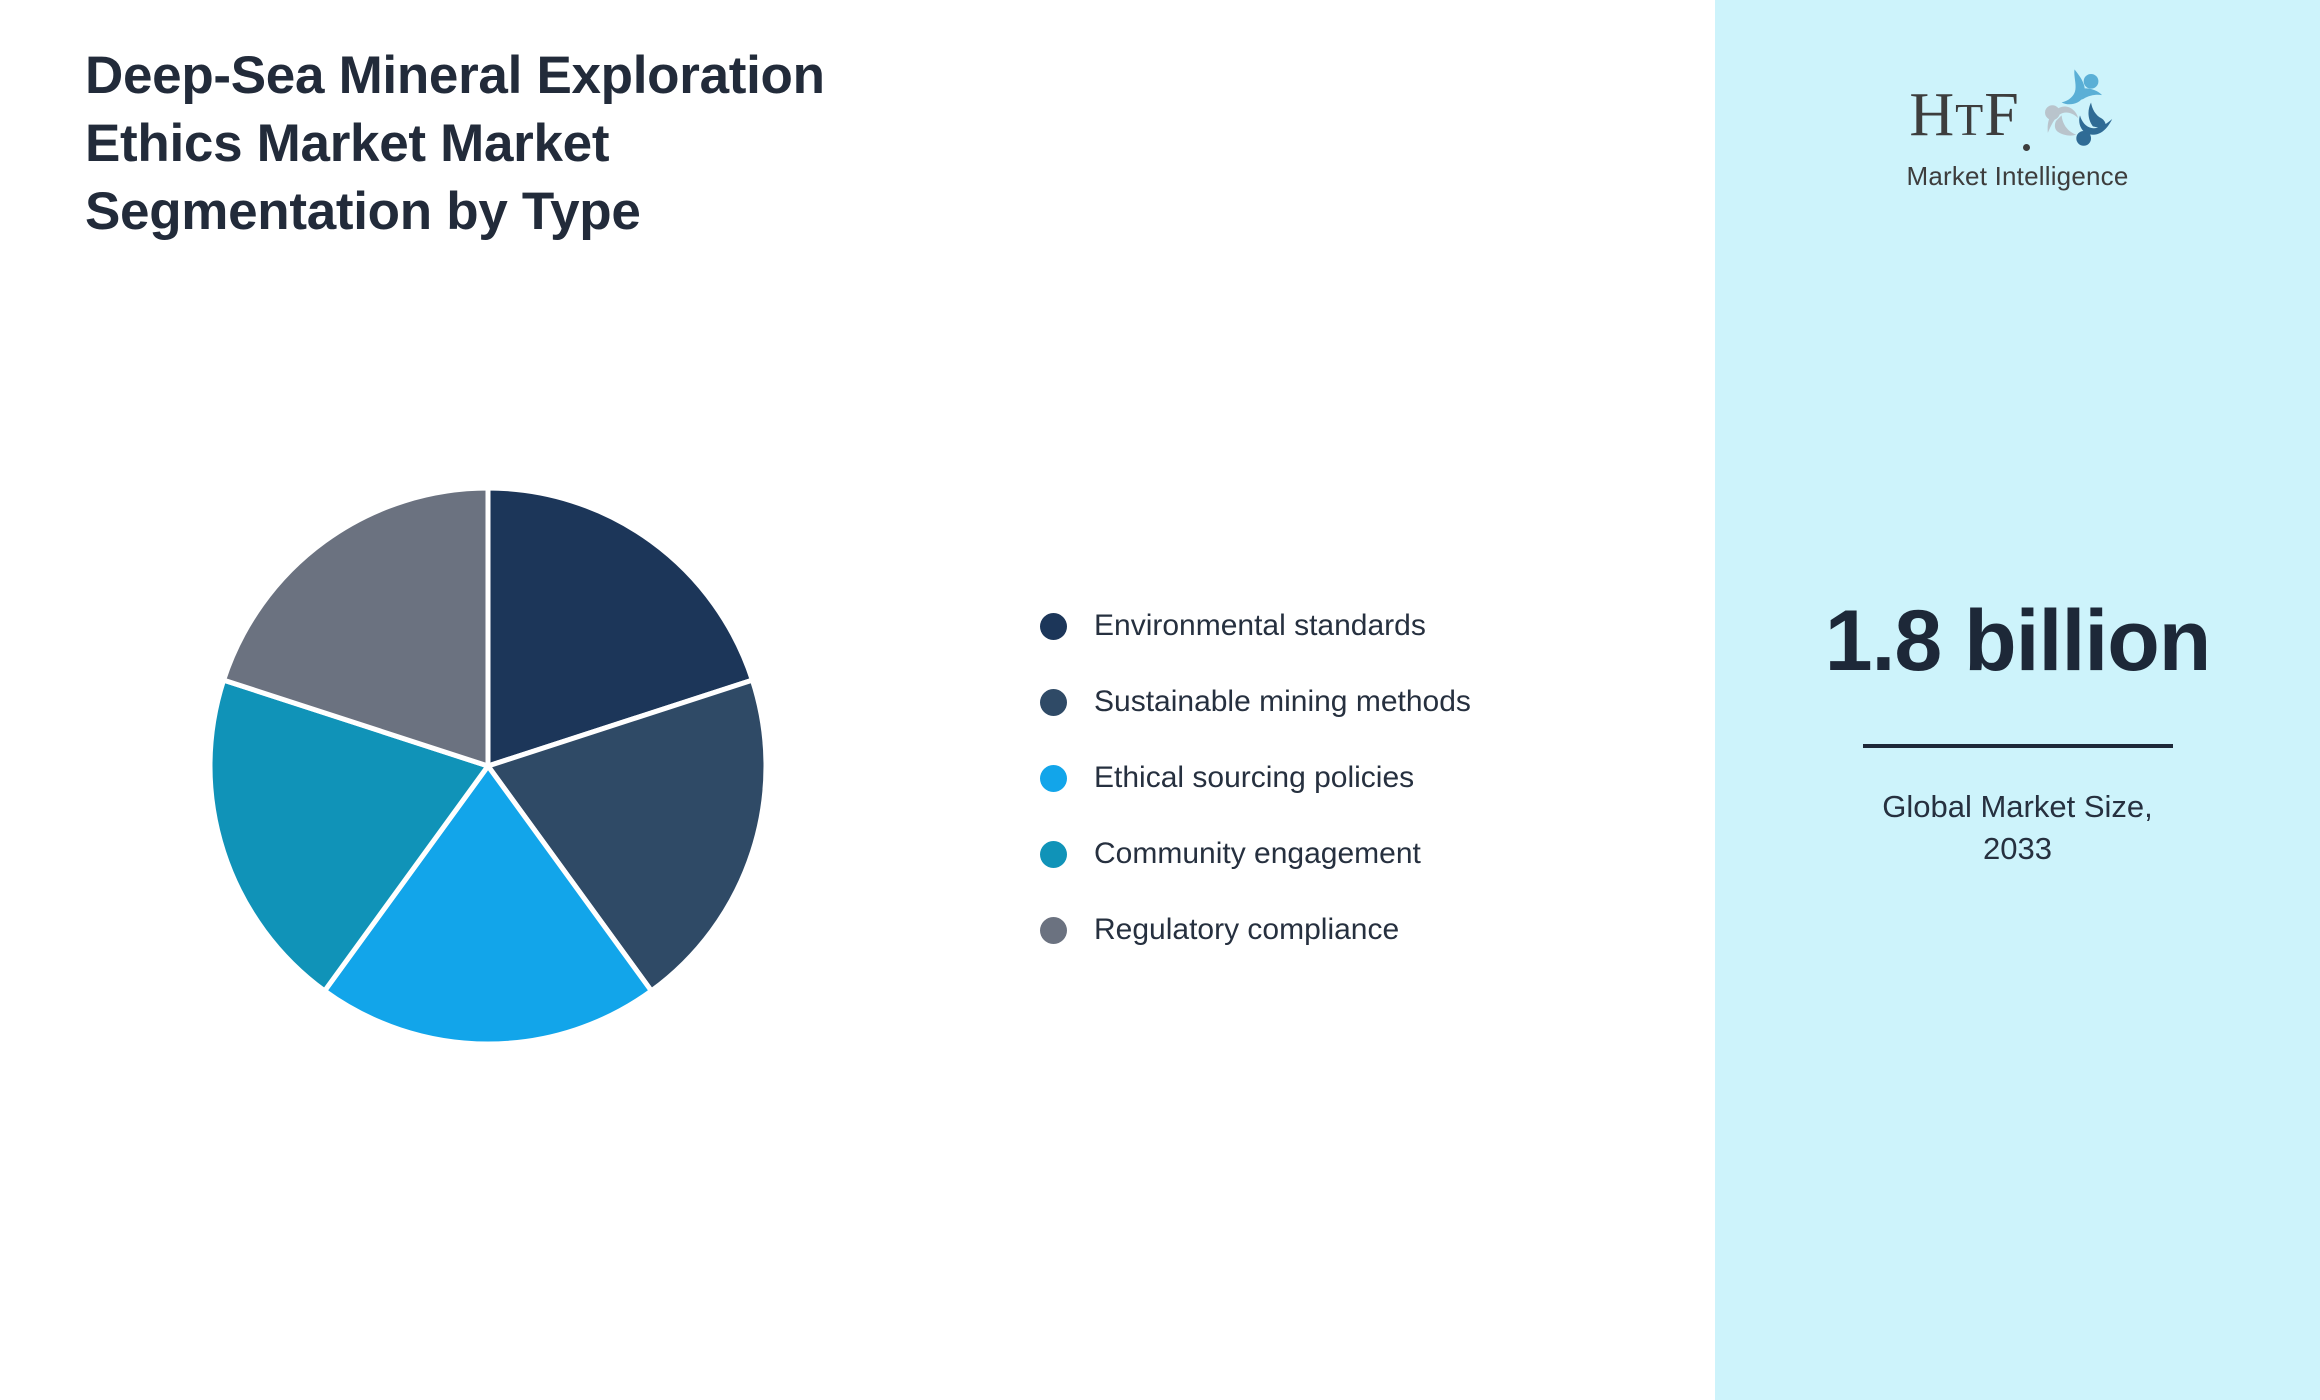  I want to click on logo-row: HTF, so click(2017, 110).